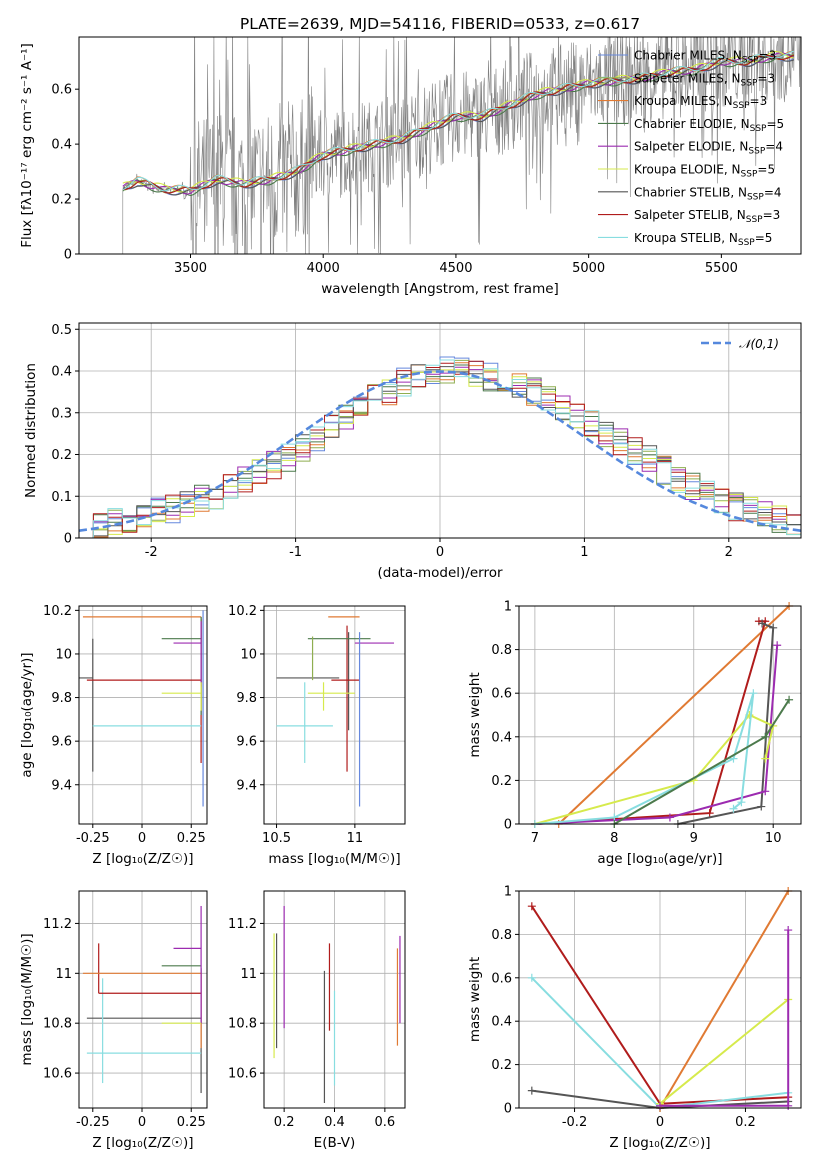 This screenshot has height=1170, width=819. What do you see at coordinates (27, 714) in the screenshot?
I see `y-axis-label: age [log₁₀(age/yr)]` at bounding box center [27, 714].